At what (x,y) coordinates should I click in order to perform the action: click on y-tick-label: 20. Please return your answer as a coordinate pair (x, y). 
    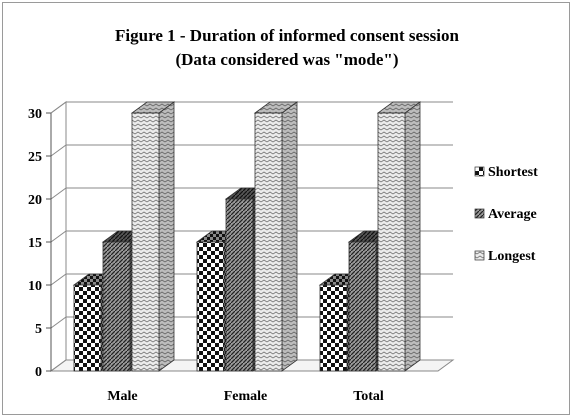
    Looking at the image, I should click on (35, 200).